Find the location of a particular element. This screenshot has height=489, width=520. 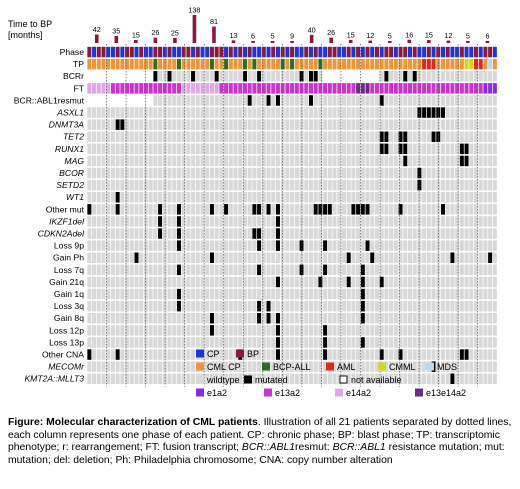

row-label: Loss 3q is located at coordinates (69, 306).